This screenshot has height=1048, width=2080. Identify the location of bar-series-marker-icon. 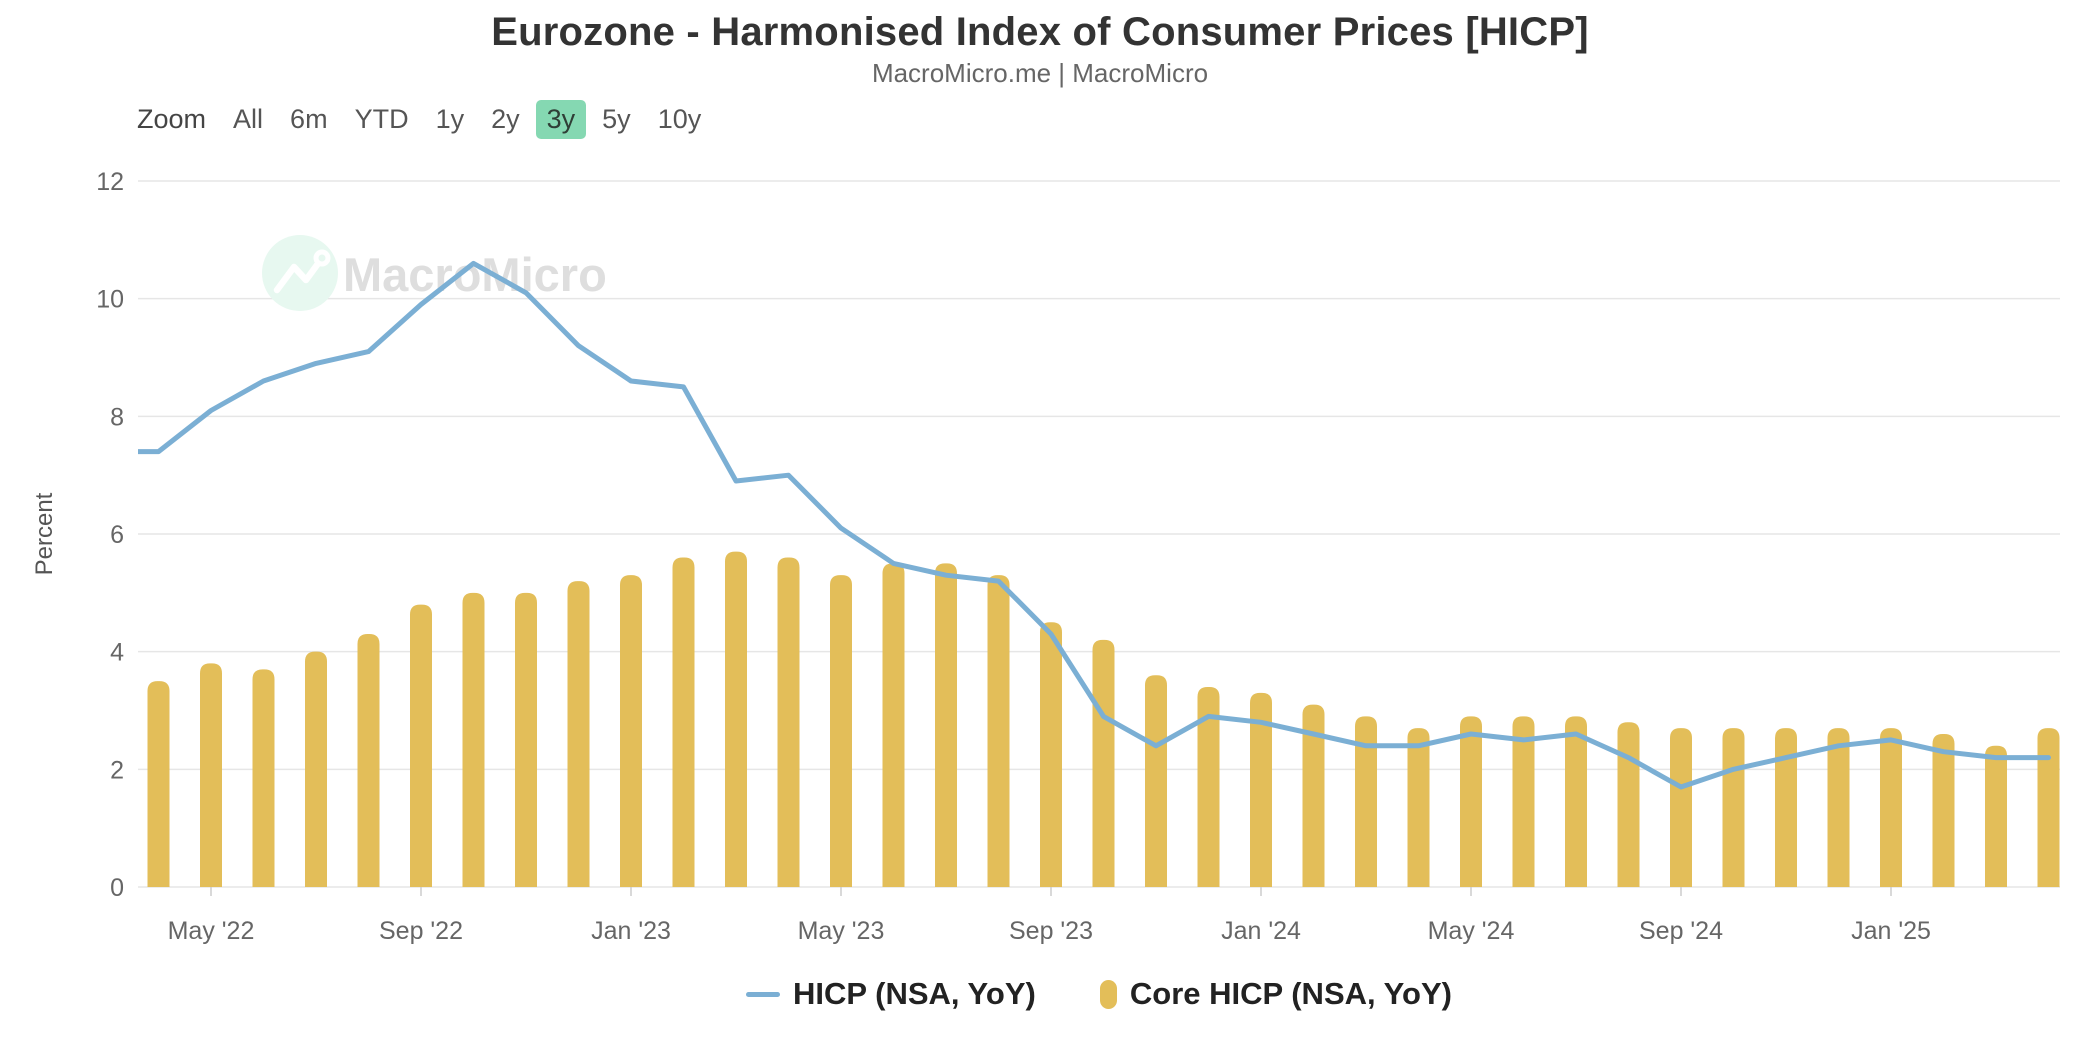
(1108, 994).